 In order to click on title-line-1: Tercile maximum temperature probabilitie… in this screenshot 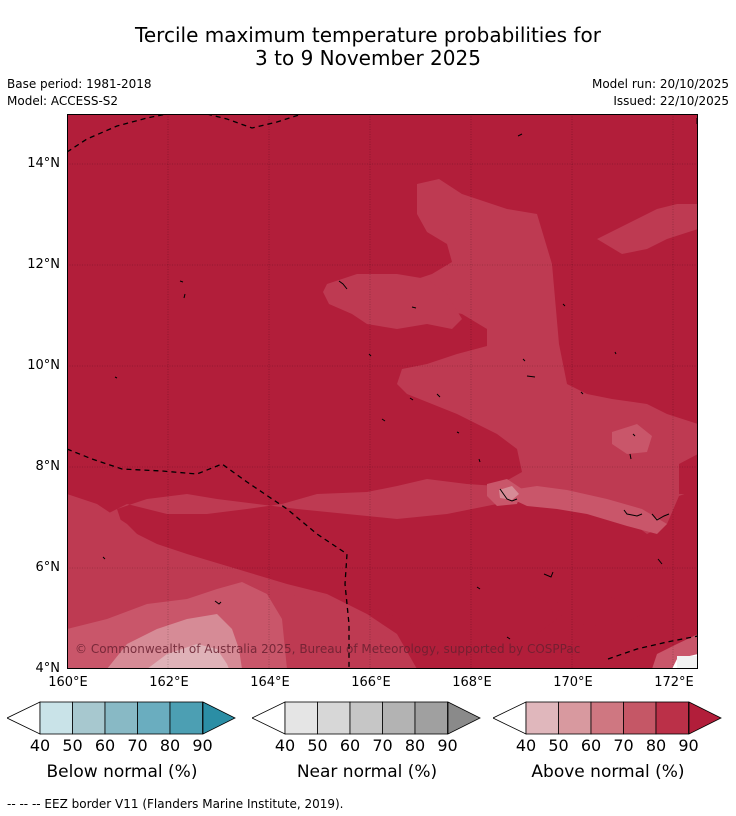, I will do `click(368, 35)`.